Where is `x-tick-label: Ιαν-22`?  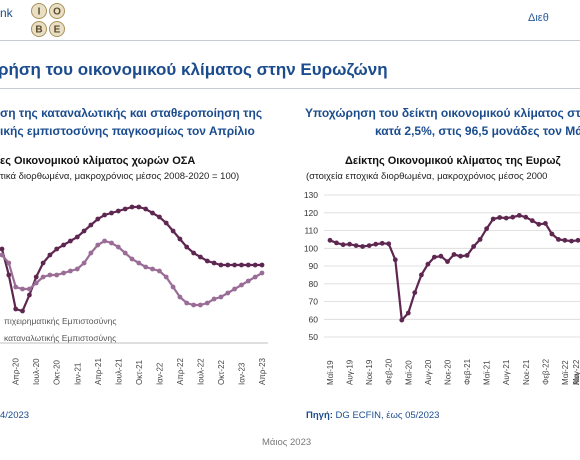
x-tick-label: Ιαν-22 is located at coordinates (159, 373).